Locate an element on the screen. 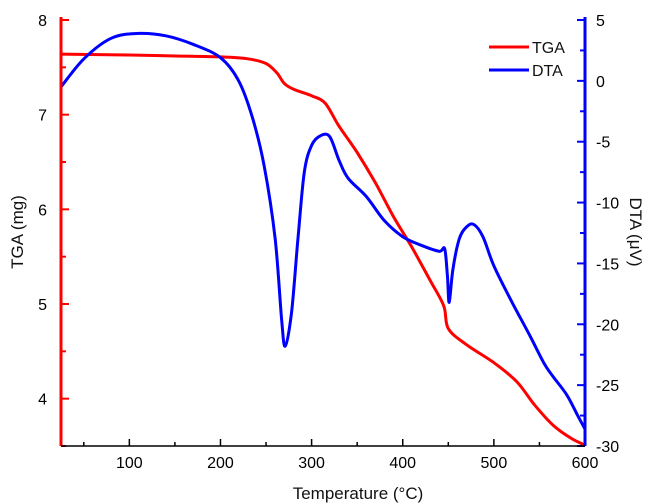 This screenshot has height=504, width=651. x-tick-label: 200 is located at coordinates (220, 463).